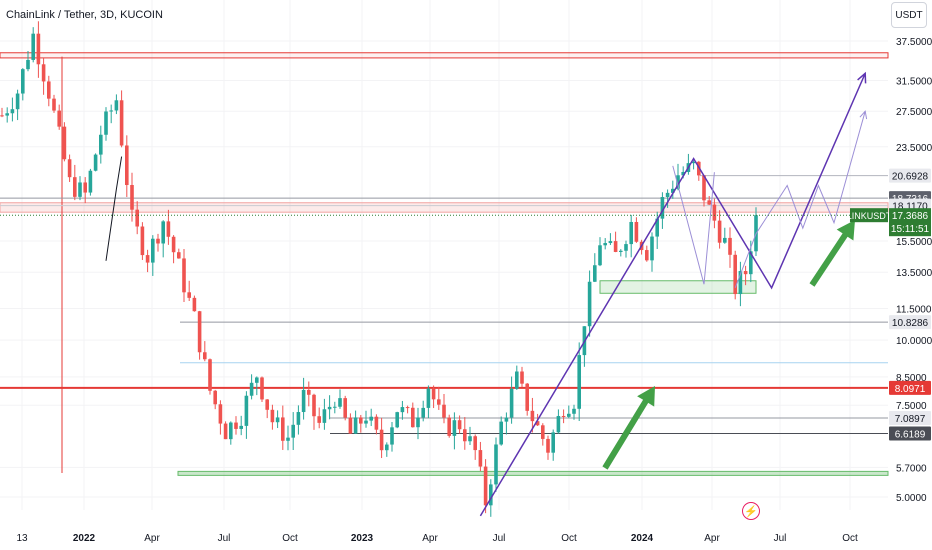 This screenshot has width=932, height=550. Describe the element at coordinates (910, 216) in the screenshot. I see `current-price-value: 17.3686` at that location.